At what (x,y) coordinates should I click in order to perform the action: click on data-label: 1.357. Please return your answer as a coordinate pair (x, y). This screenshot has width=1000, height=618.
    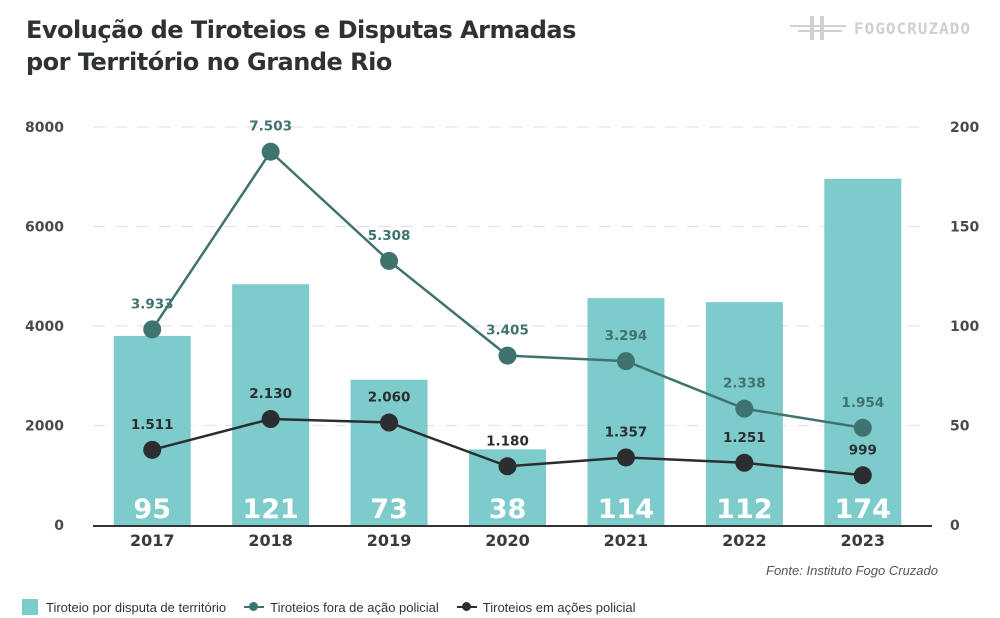
    Looking at the image, I should click on (626, 432).